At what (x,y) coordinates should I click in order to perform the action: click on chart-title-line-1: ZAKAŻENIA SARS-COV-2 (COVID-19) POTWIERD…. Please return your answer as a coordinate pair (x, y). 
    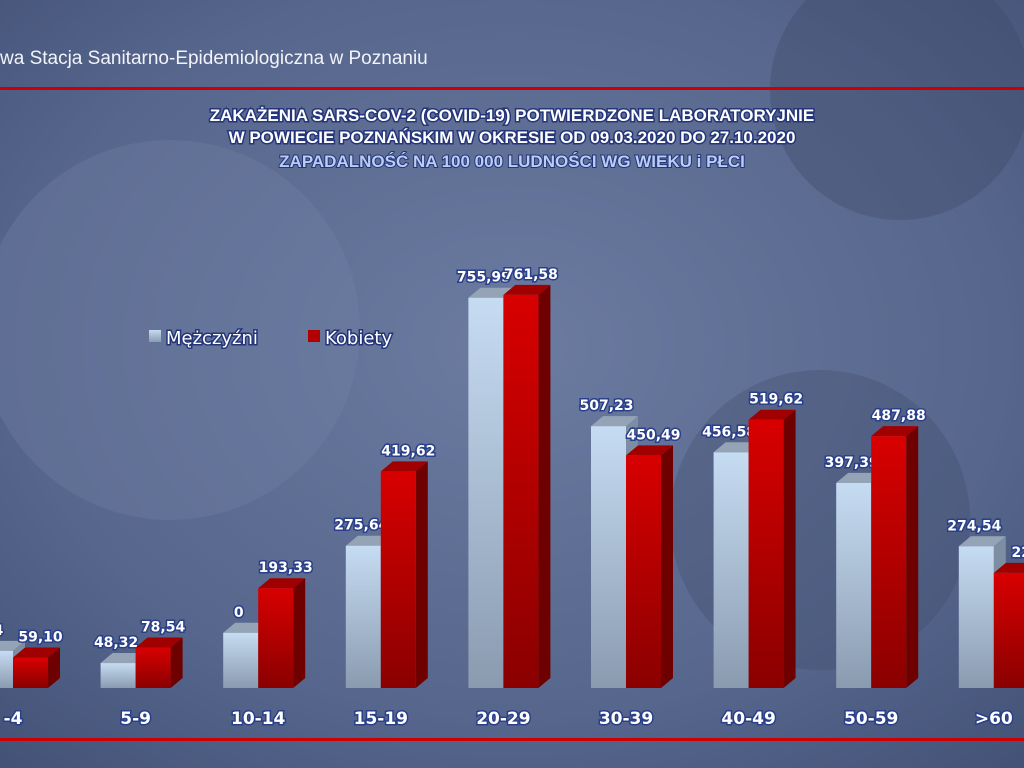
    Looking at the image, I should click on (512, 115).